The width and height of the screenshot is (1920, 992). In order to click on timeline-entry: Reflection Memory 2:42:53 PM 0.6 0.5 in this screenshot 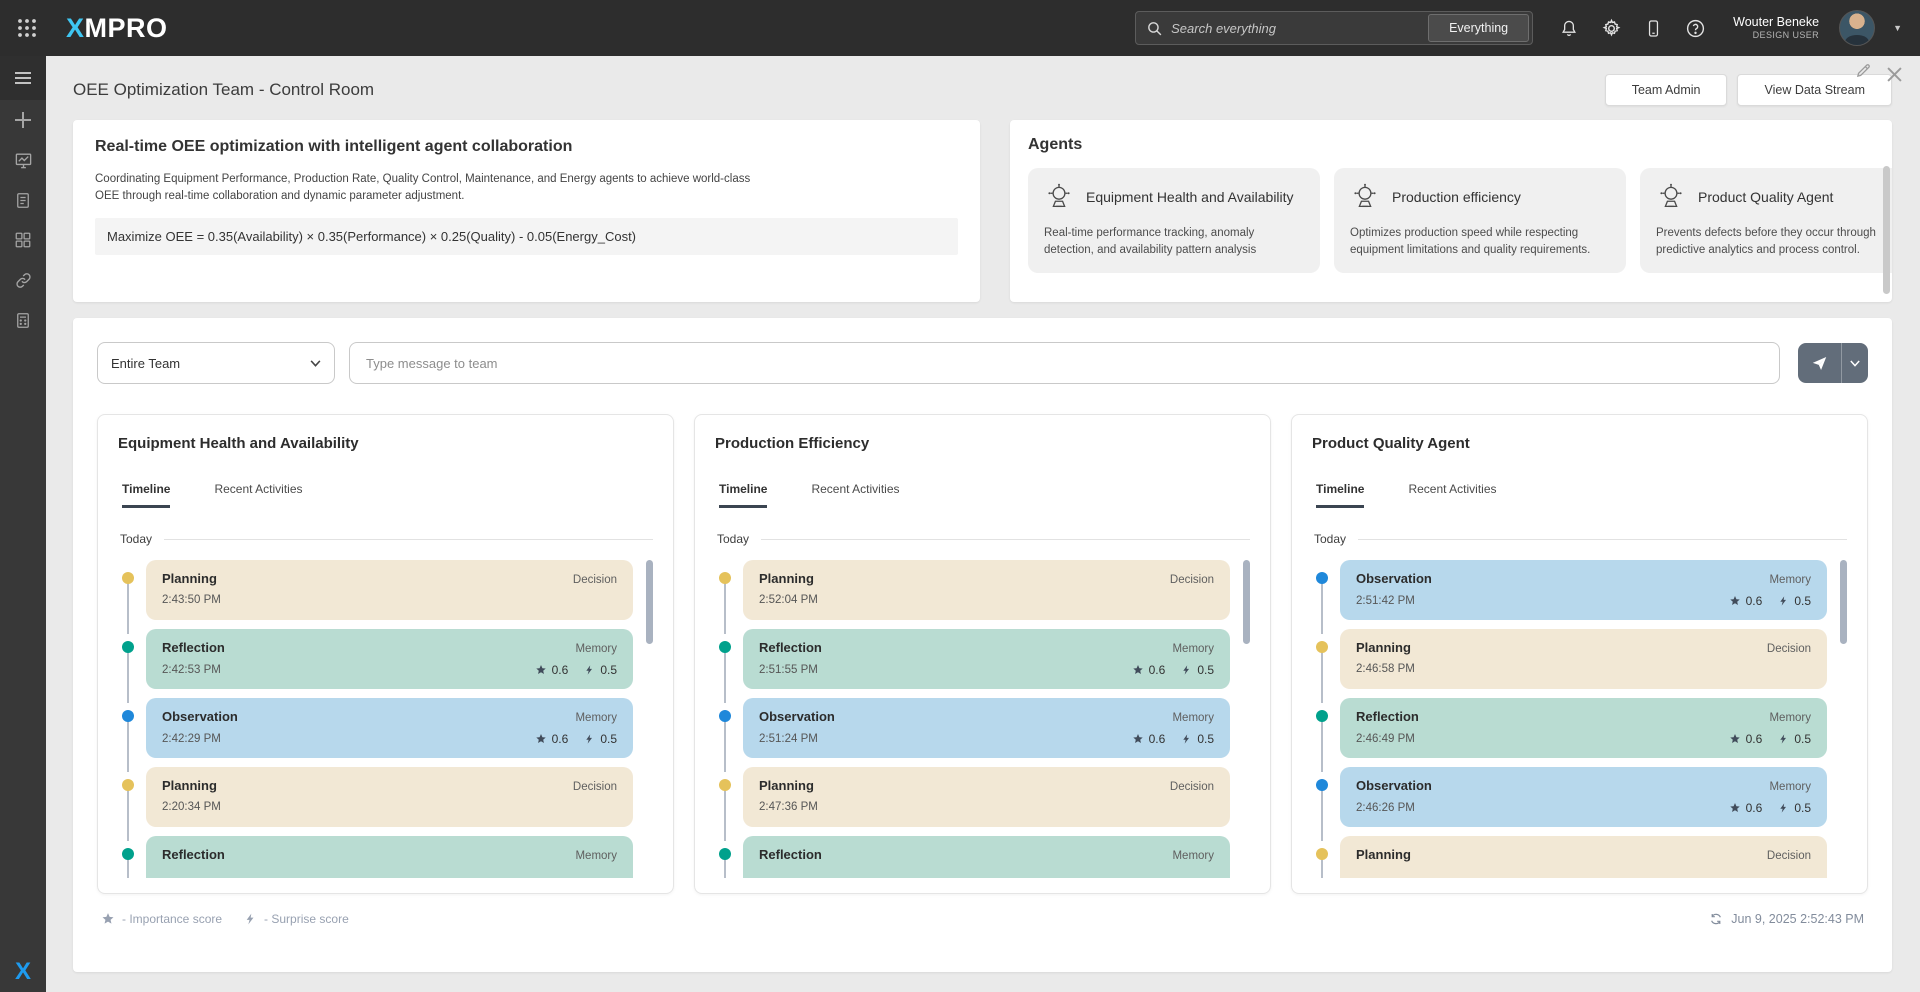, I will do `click(375, 666)`.